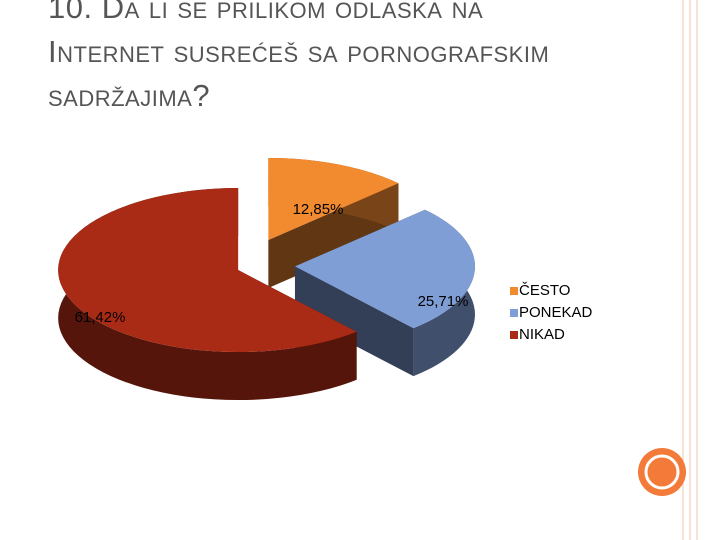 The image size is (720, 540). I want to click on slice-wall, so click(333, 222).